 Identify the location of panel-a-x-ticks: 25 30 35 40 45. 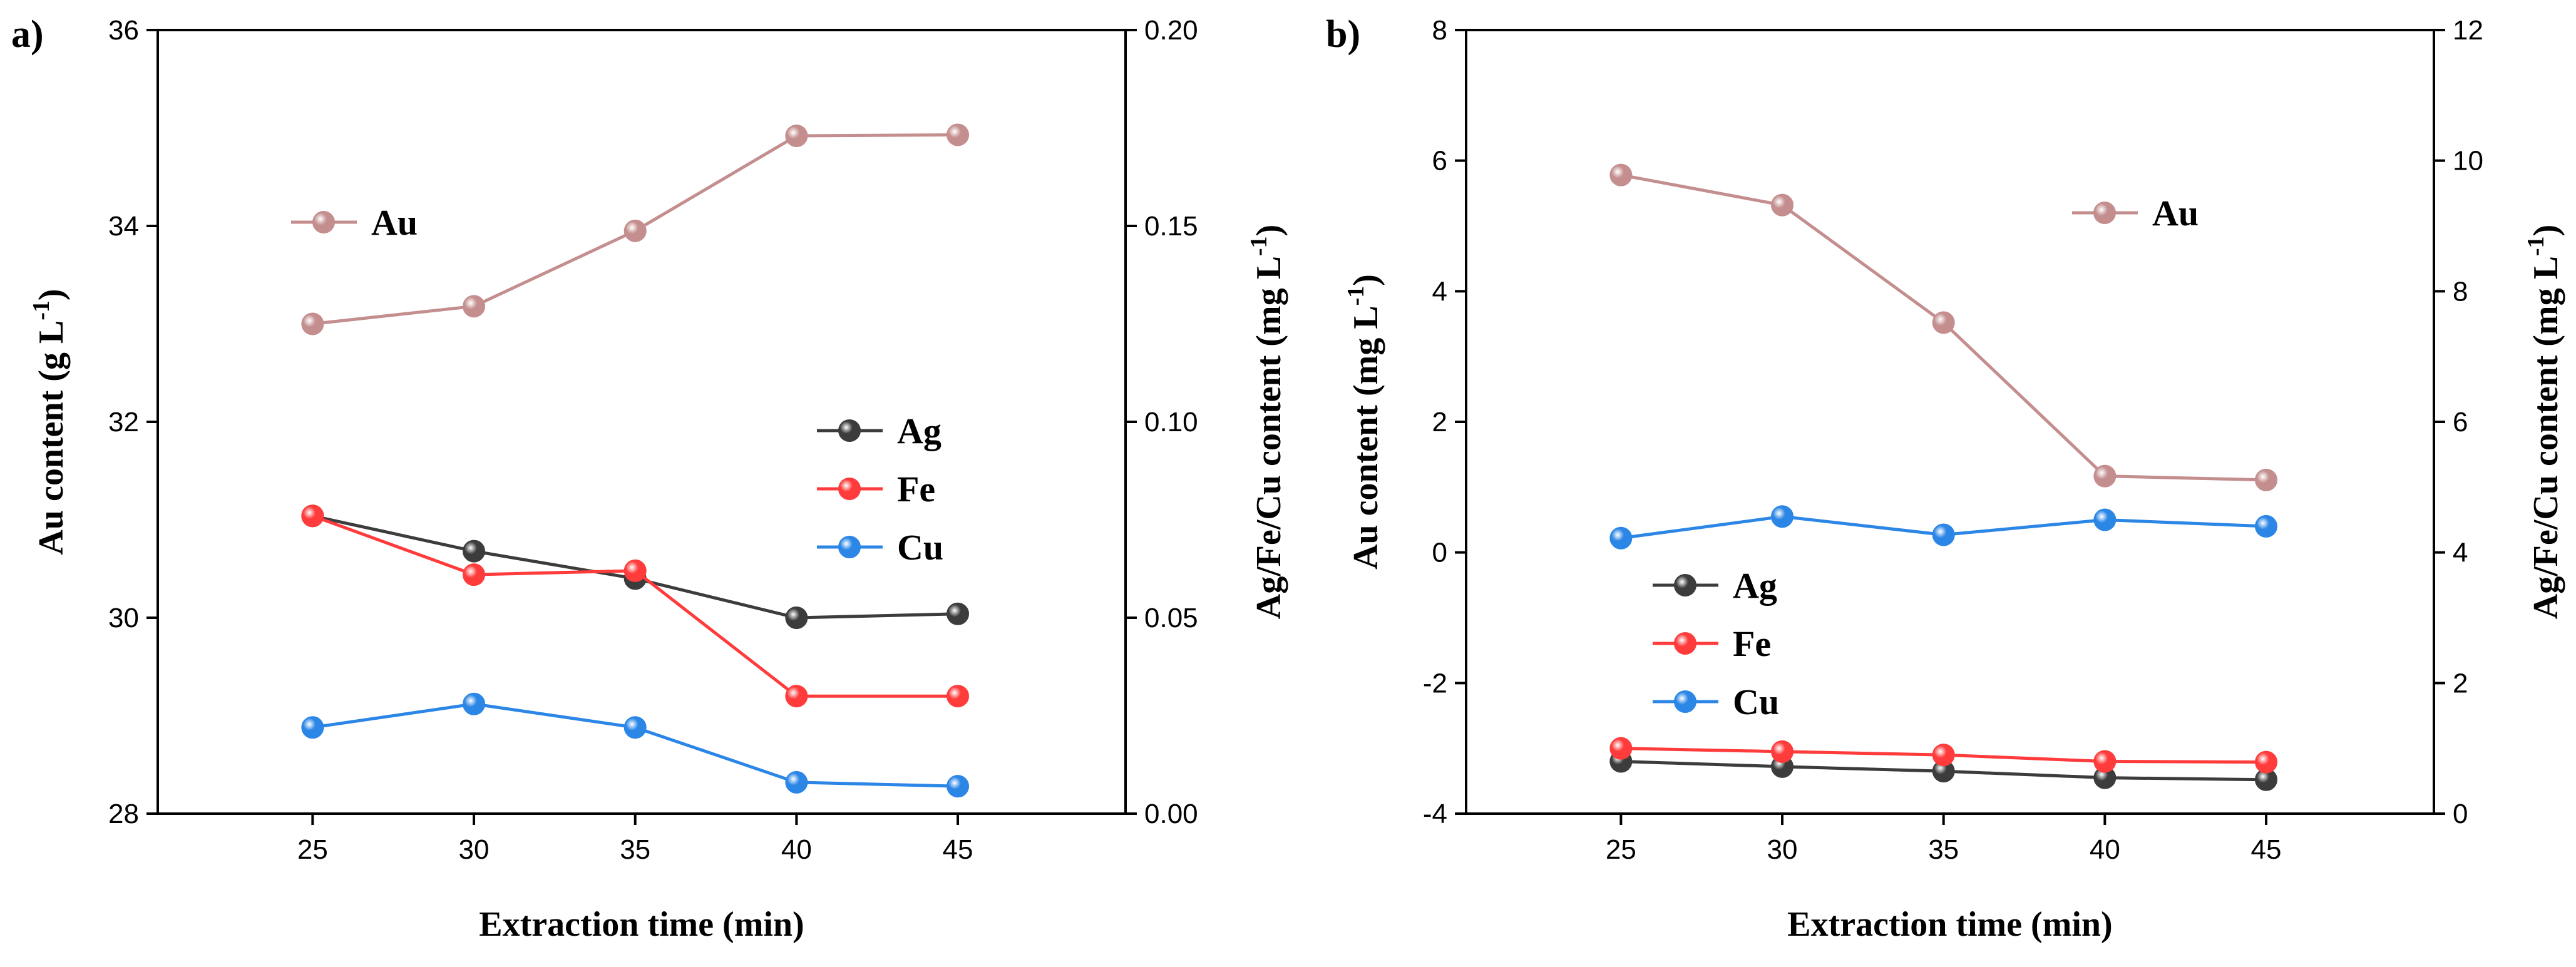
(635, 839).